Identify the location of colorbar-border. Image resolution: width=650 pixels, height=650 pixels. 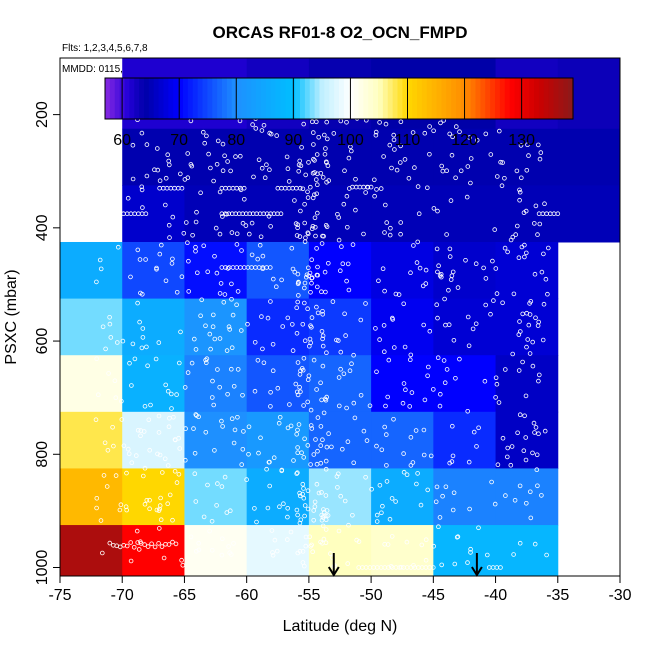
(339, 98).